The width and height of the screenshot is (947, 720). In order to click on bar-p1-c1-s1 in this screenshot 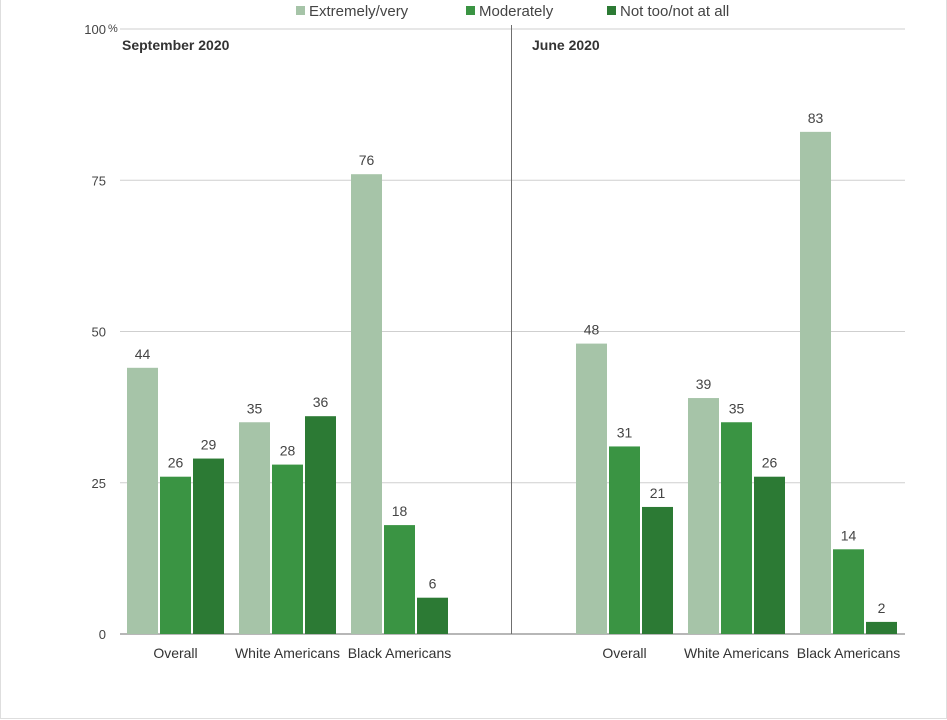, I will do `click(142, 500)`.